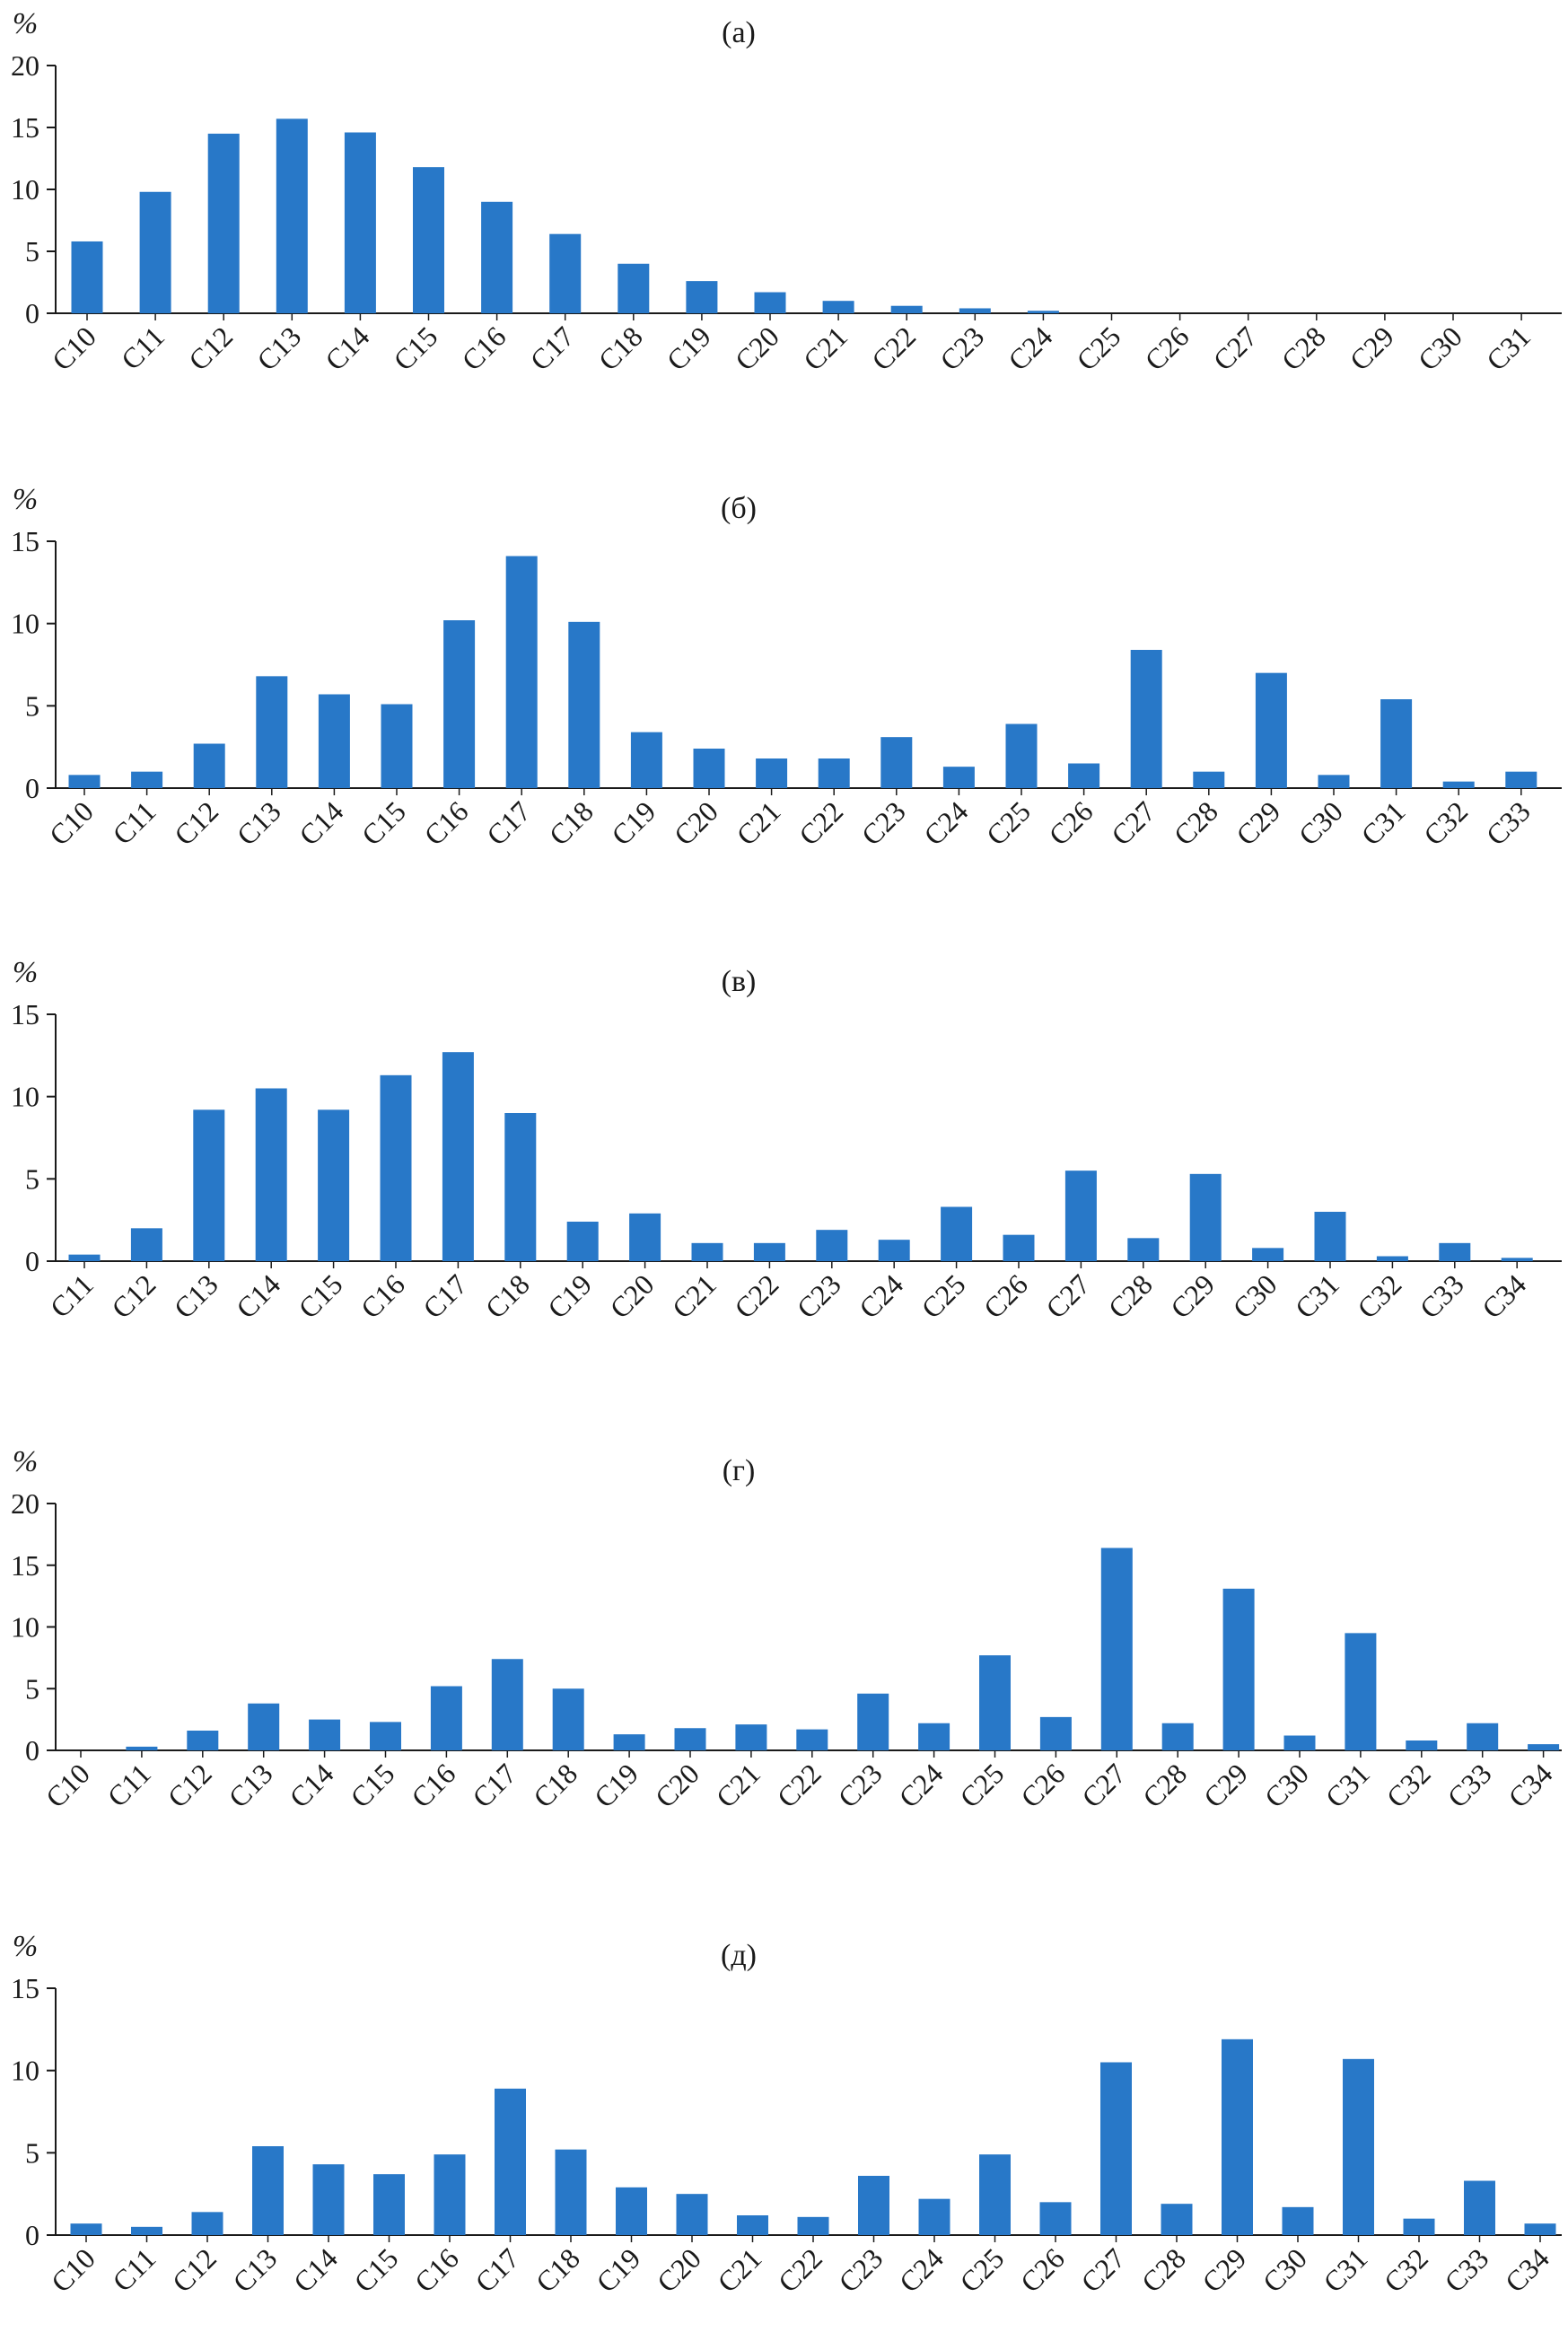 This screenshot has width=1568, height=2341. I want to click on bar-C34, so click(1544, 1747).